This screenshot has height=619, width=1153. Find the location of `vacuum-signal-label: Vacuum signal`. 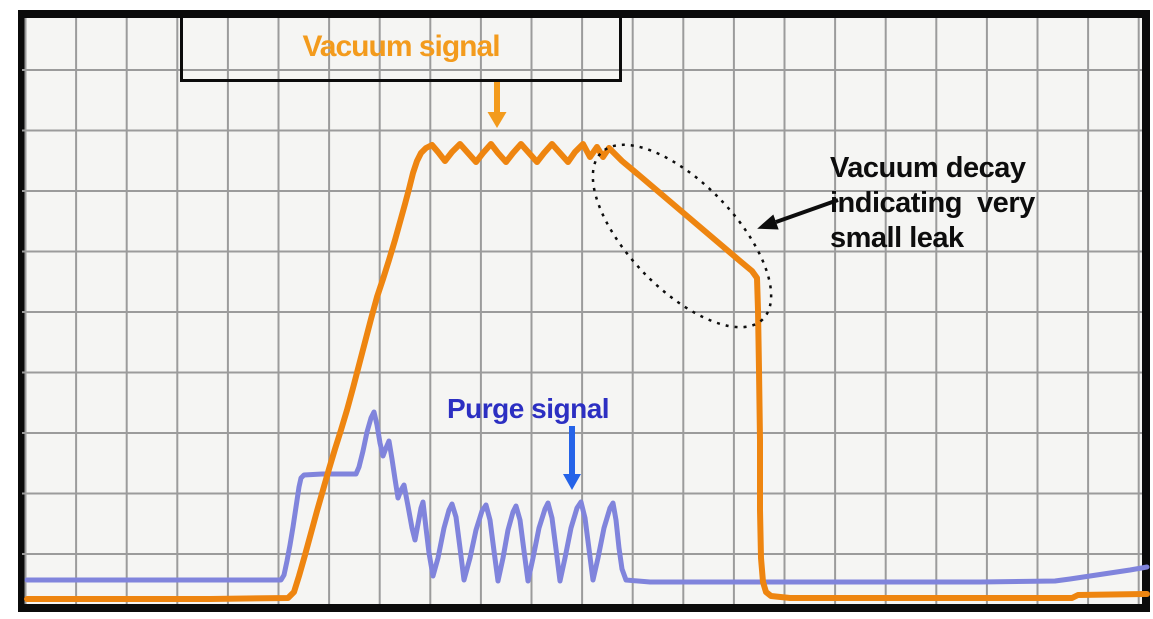

vacuum-signal-label: Vacuum signal is located at coordinates (401, 46).